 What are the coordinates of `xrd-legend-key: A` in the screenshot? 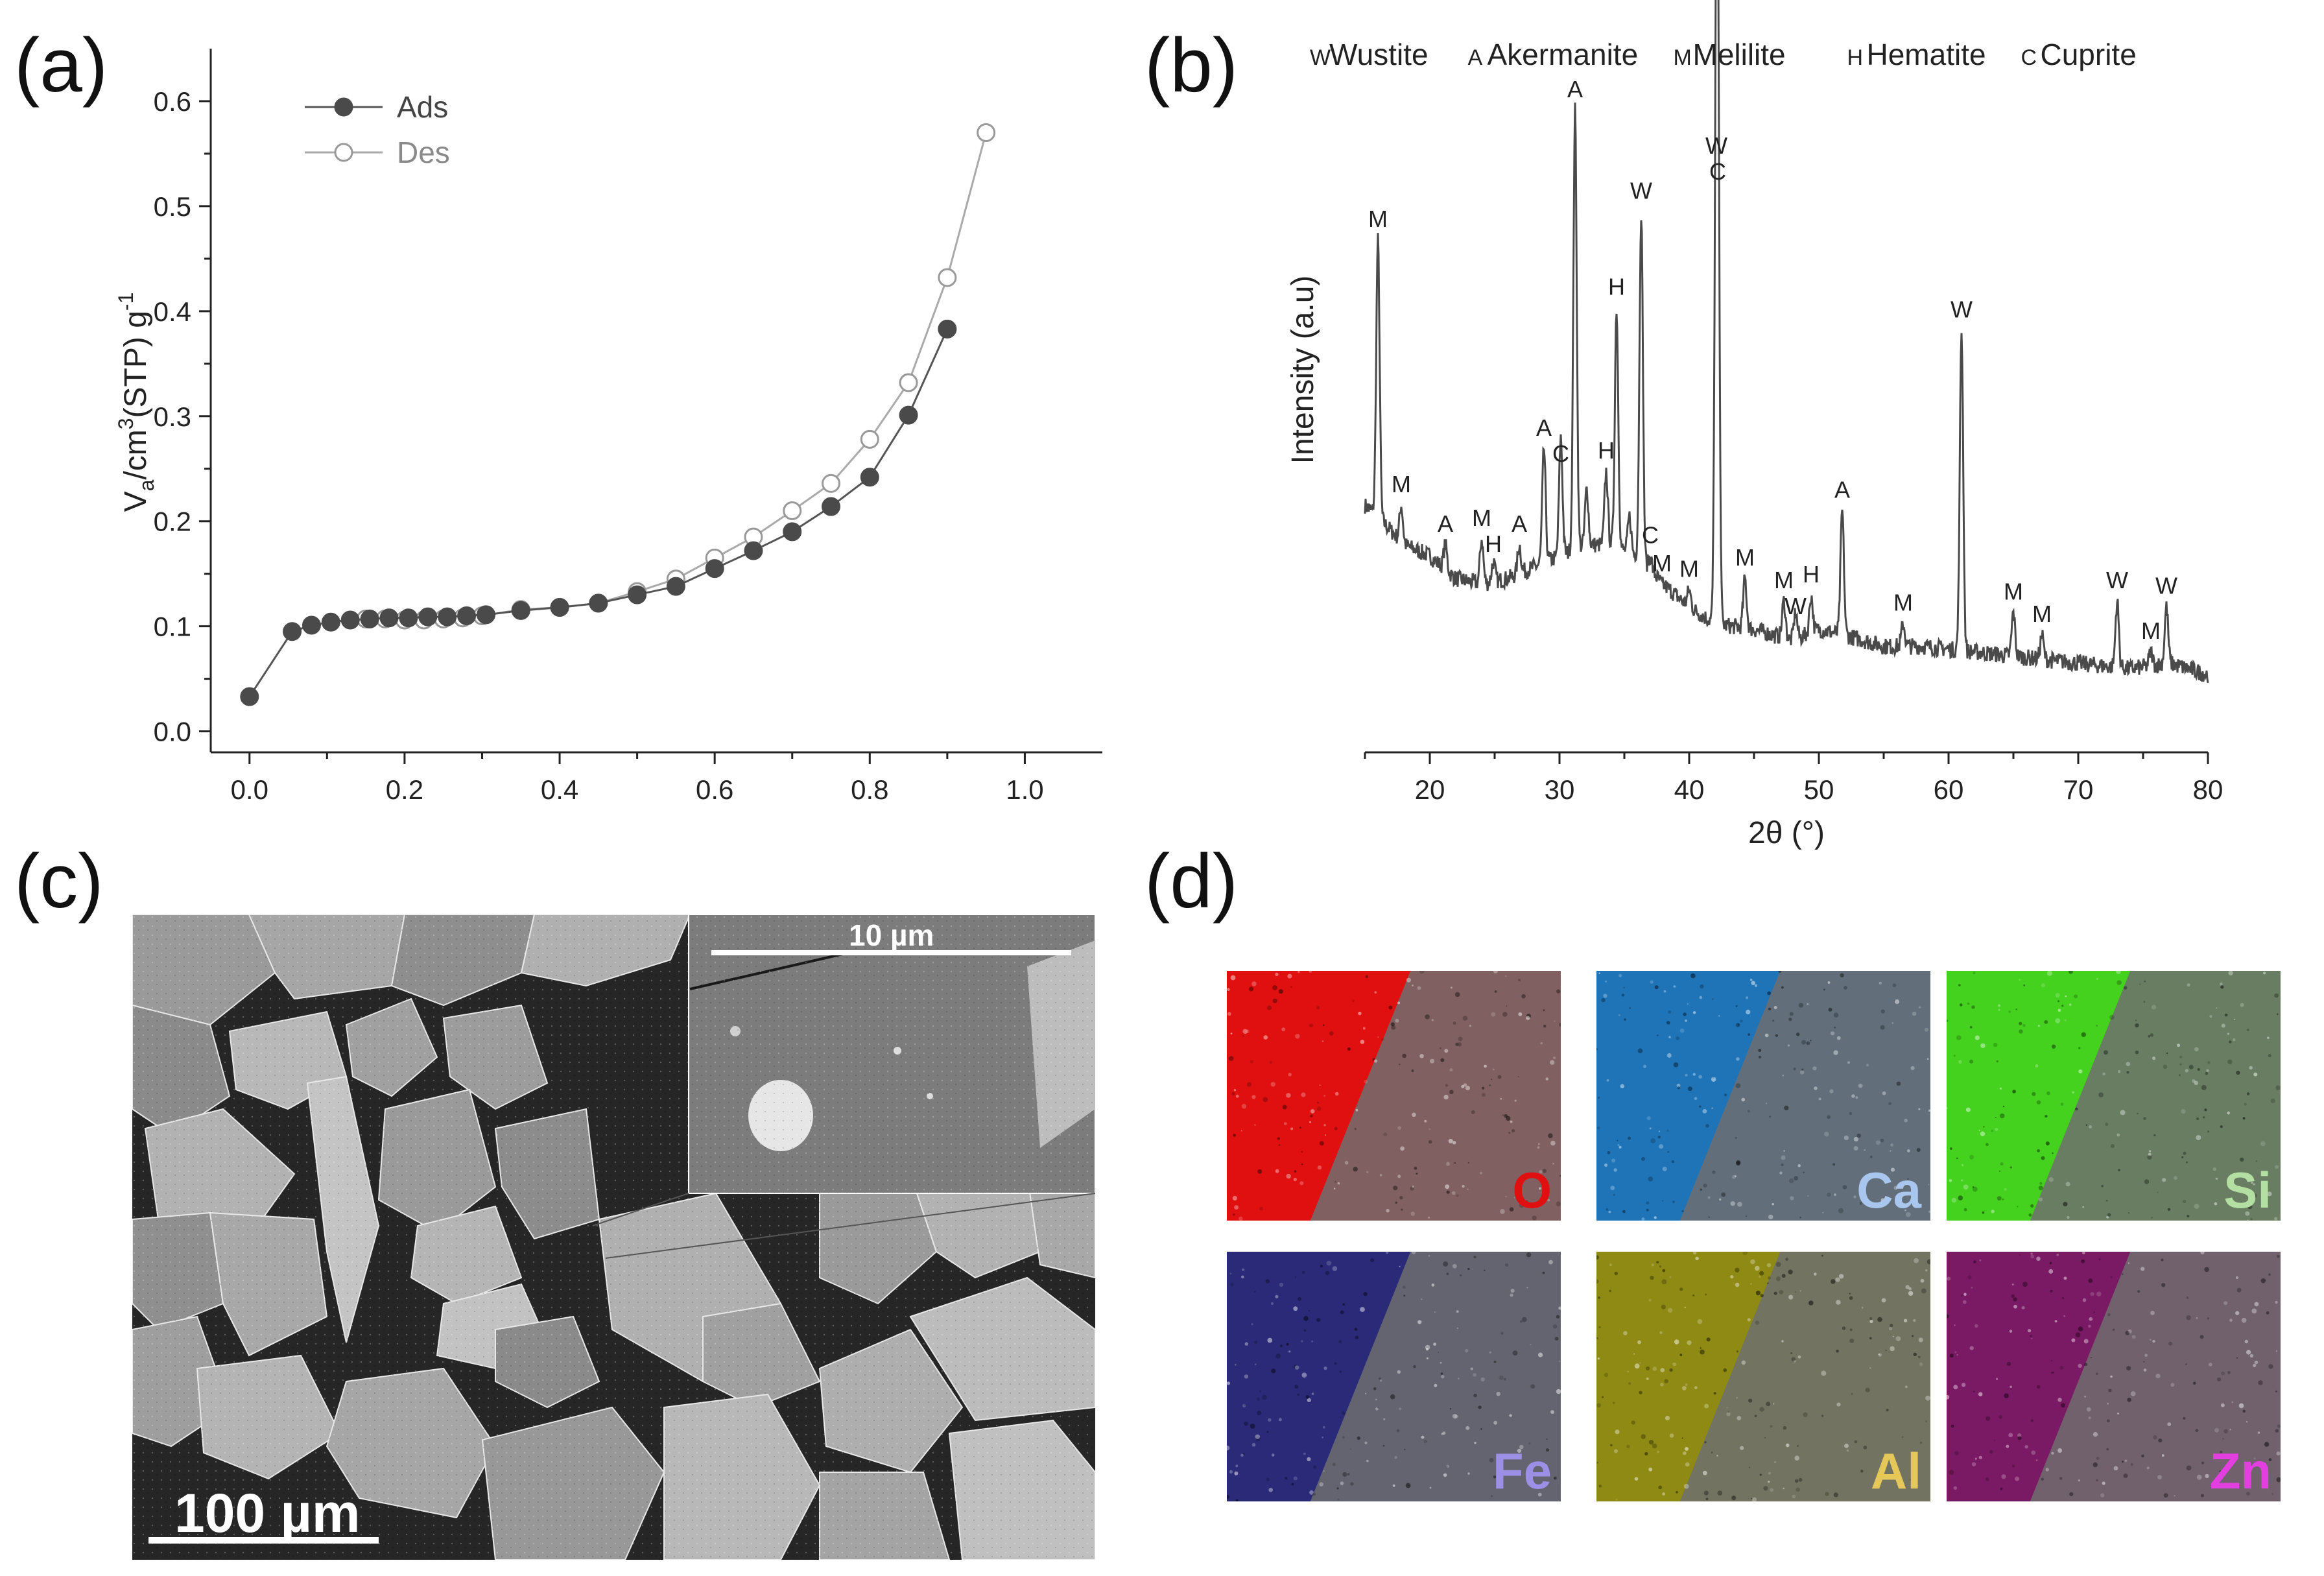 It's located at (1476, 58).